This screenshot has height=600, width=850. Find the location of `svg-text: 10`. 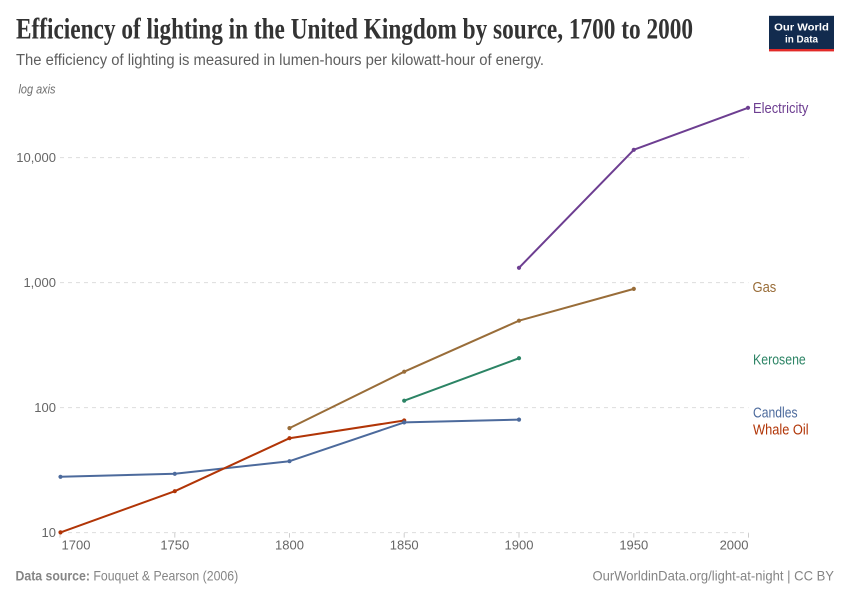

svg-text: 10 is located at coordinates (49, 532).